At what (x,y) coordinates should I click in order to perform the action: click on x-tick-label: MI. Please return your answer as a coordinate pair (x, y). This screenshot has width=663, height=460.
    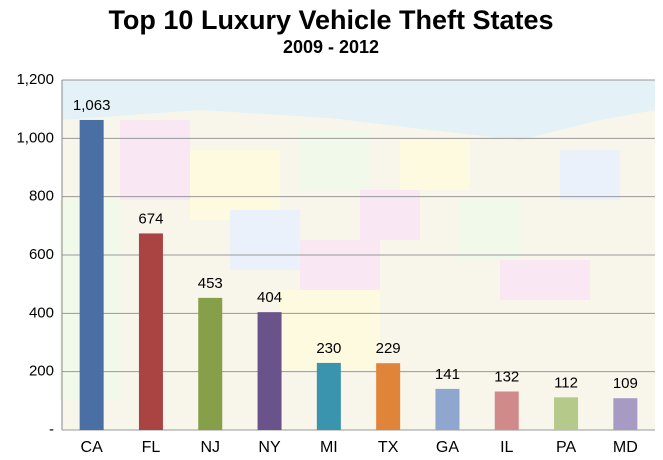
    Looking at the image, I should click on (329, 447).